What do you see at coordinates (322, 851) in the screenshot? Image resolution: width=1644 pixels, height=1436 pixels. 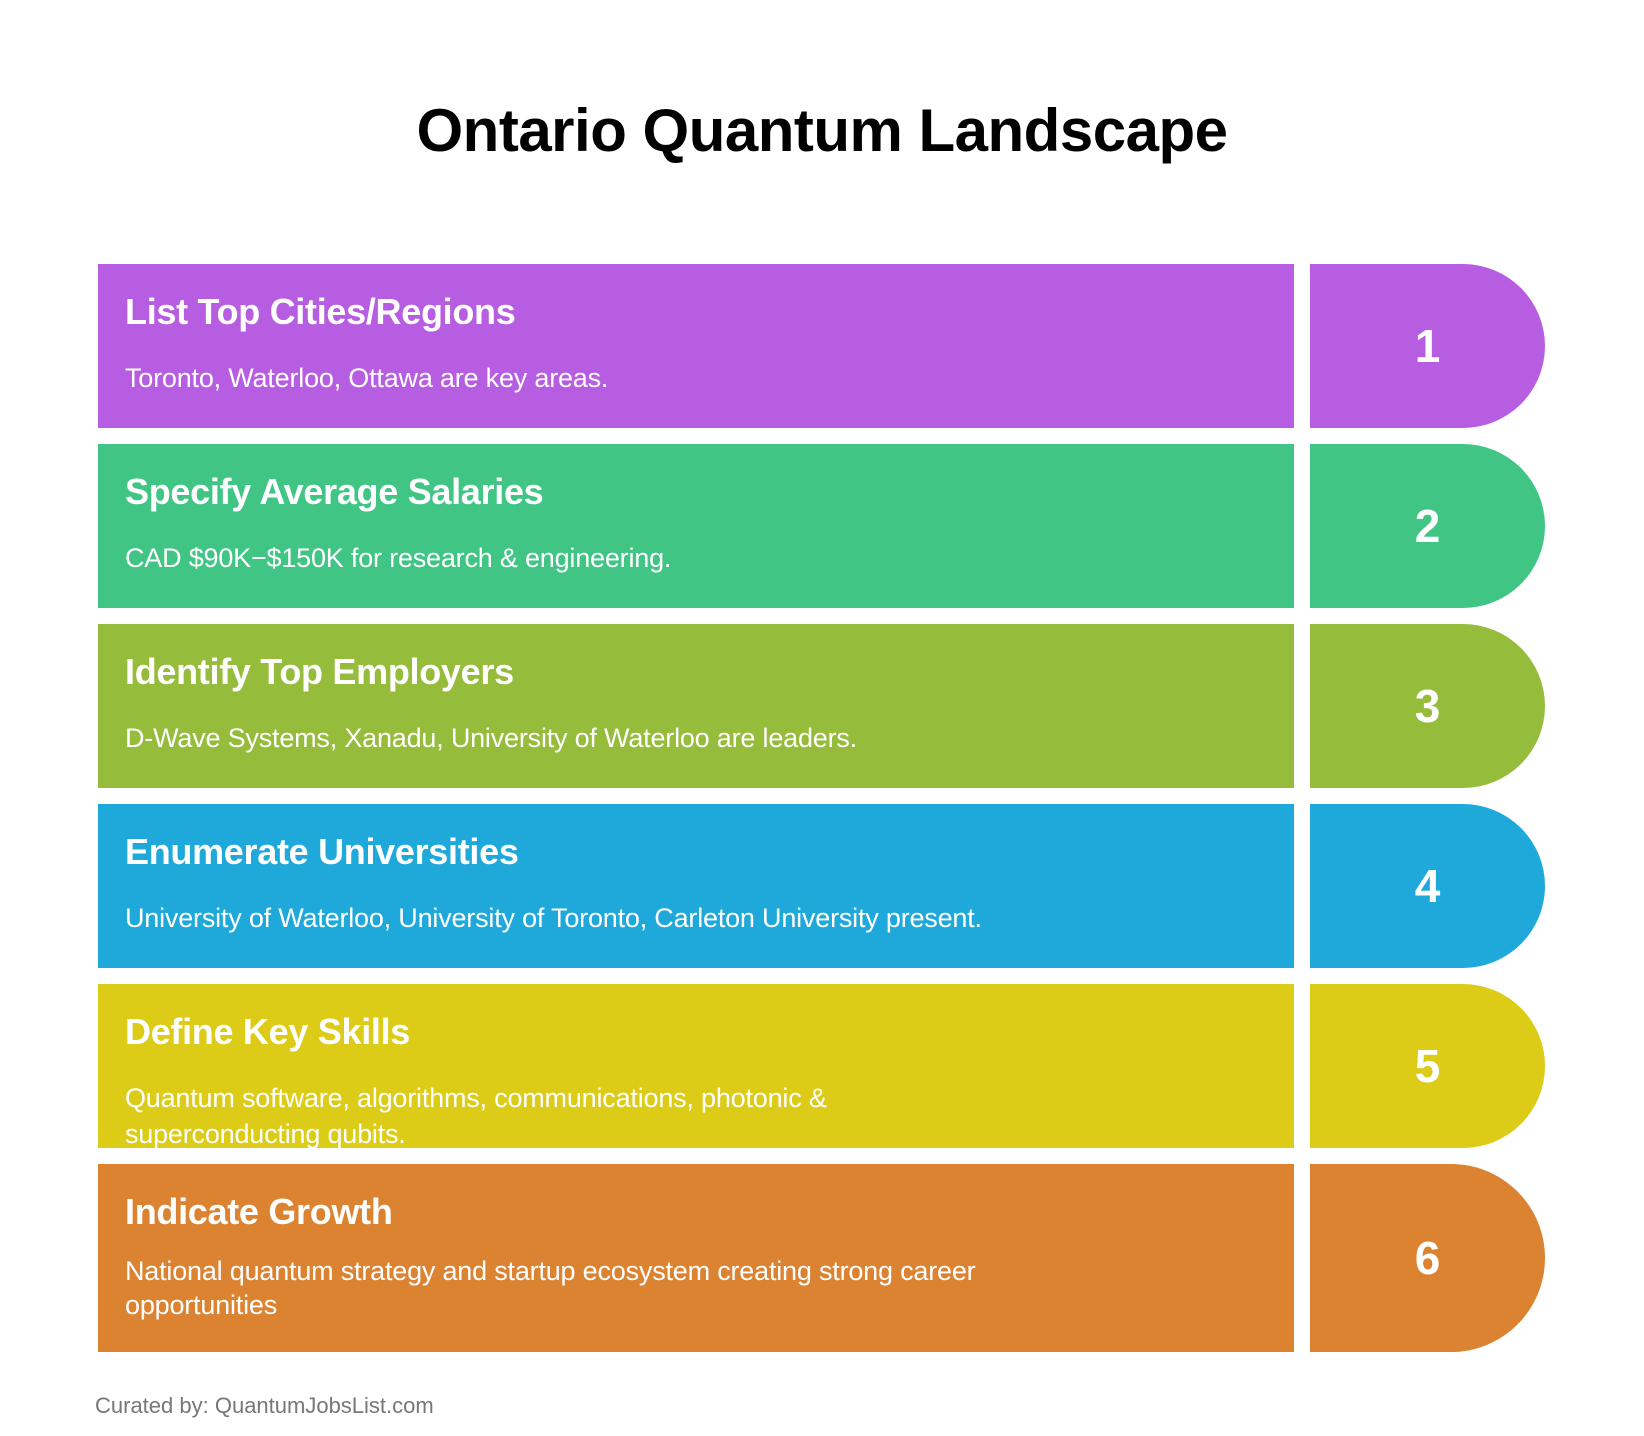 I see `step-title: Enumerate Universities` at bounding box center [322, 851].